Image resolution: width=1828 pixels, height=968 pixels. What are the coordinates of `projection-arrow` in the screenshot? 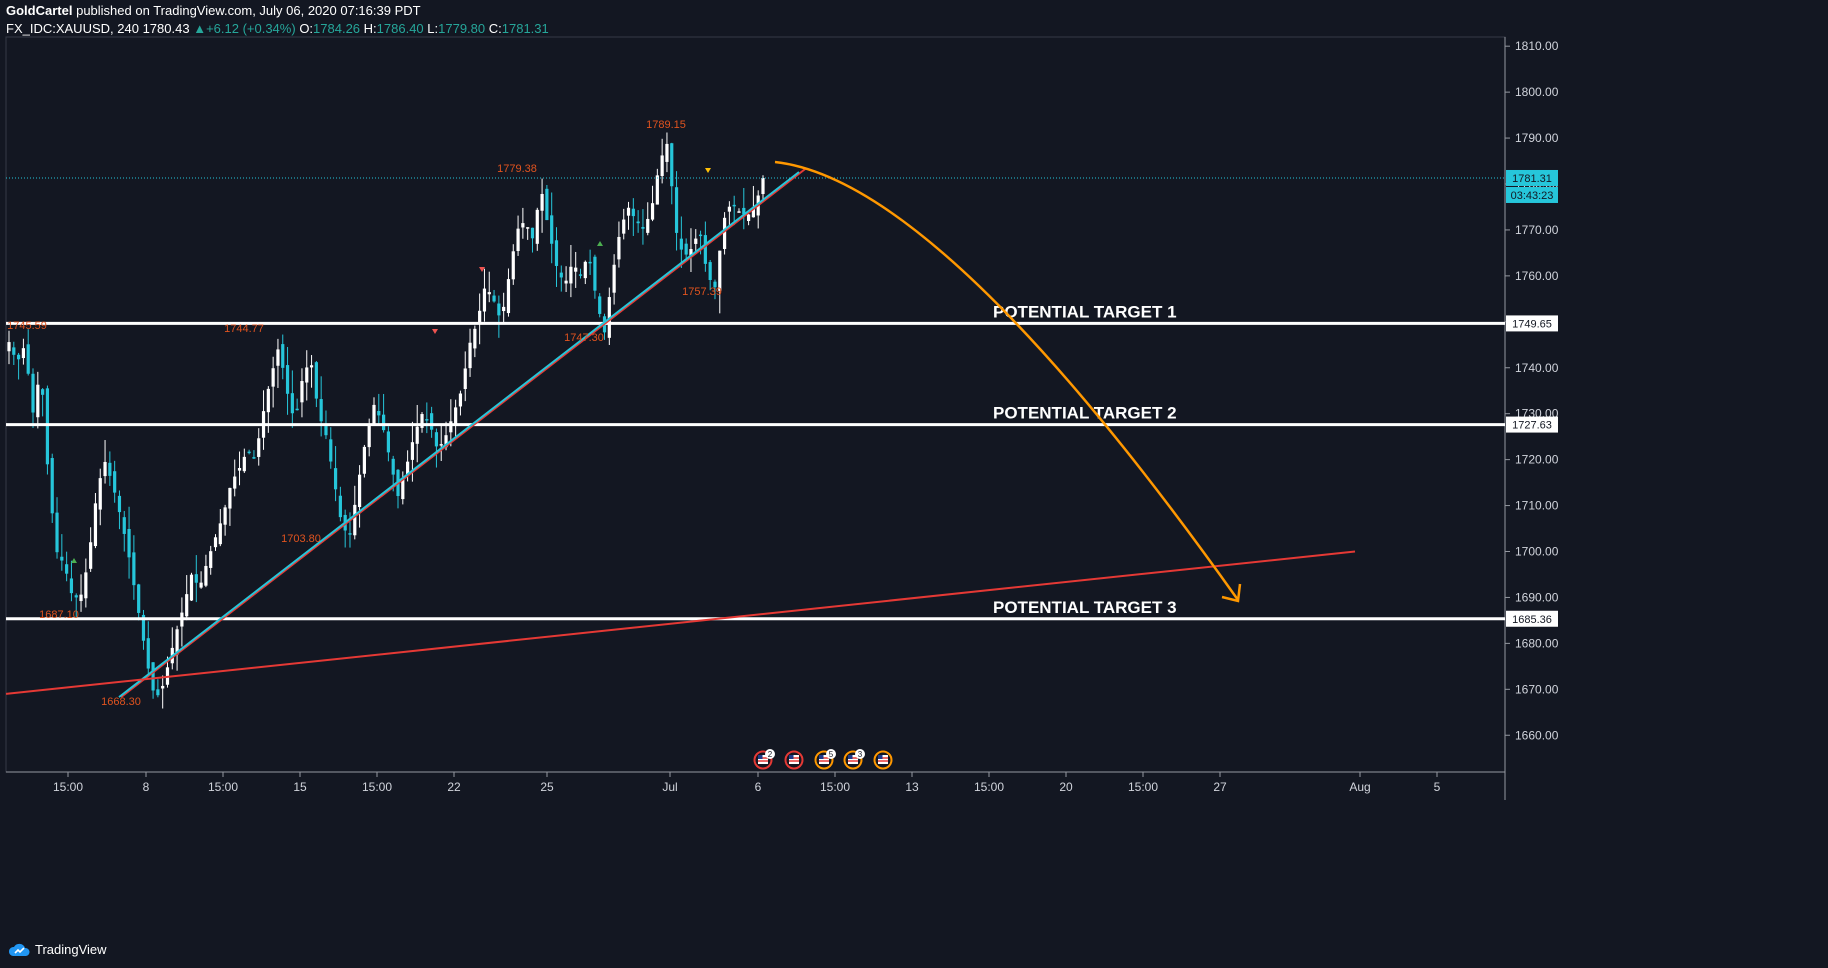 It's located at (1007, 380).